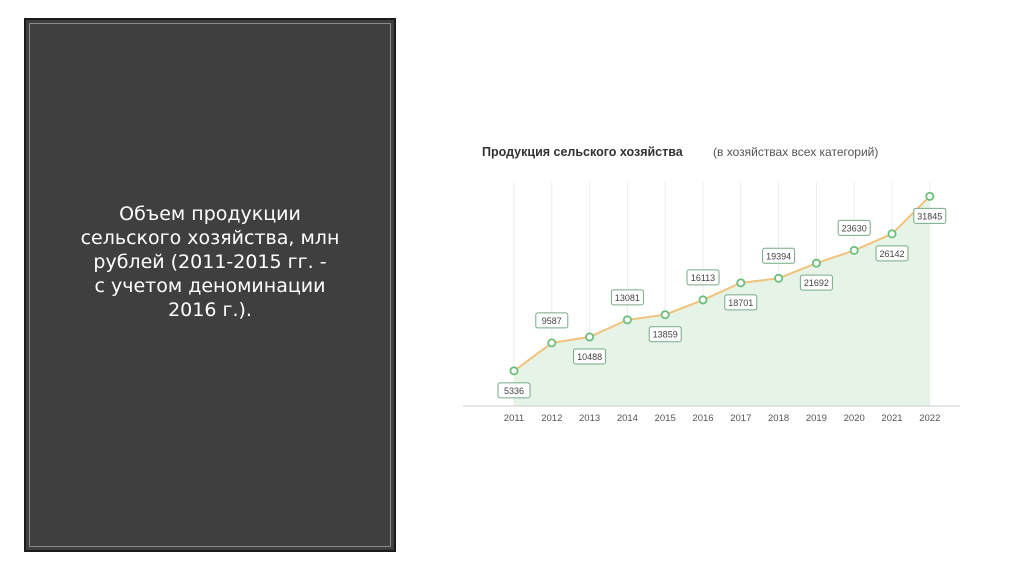  Describe the element at coordinates (583, 152) in the screenshot. I see `chart-title: Продукция сельского хозяйства` at that location.